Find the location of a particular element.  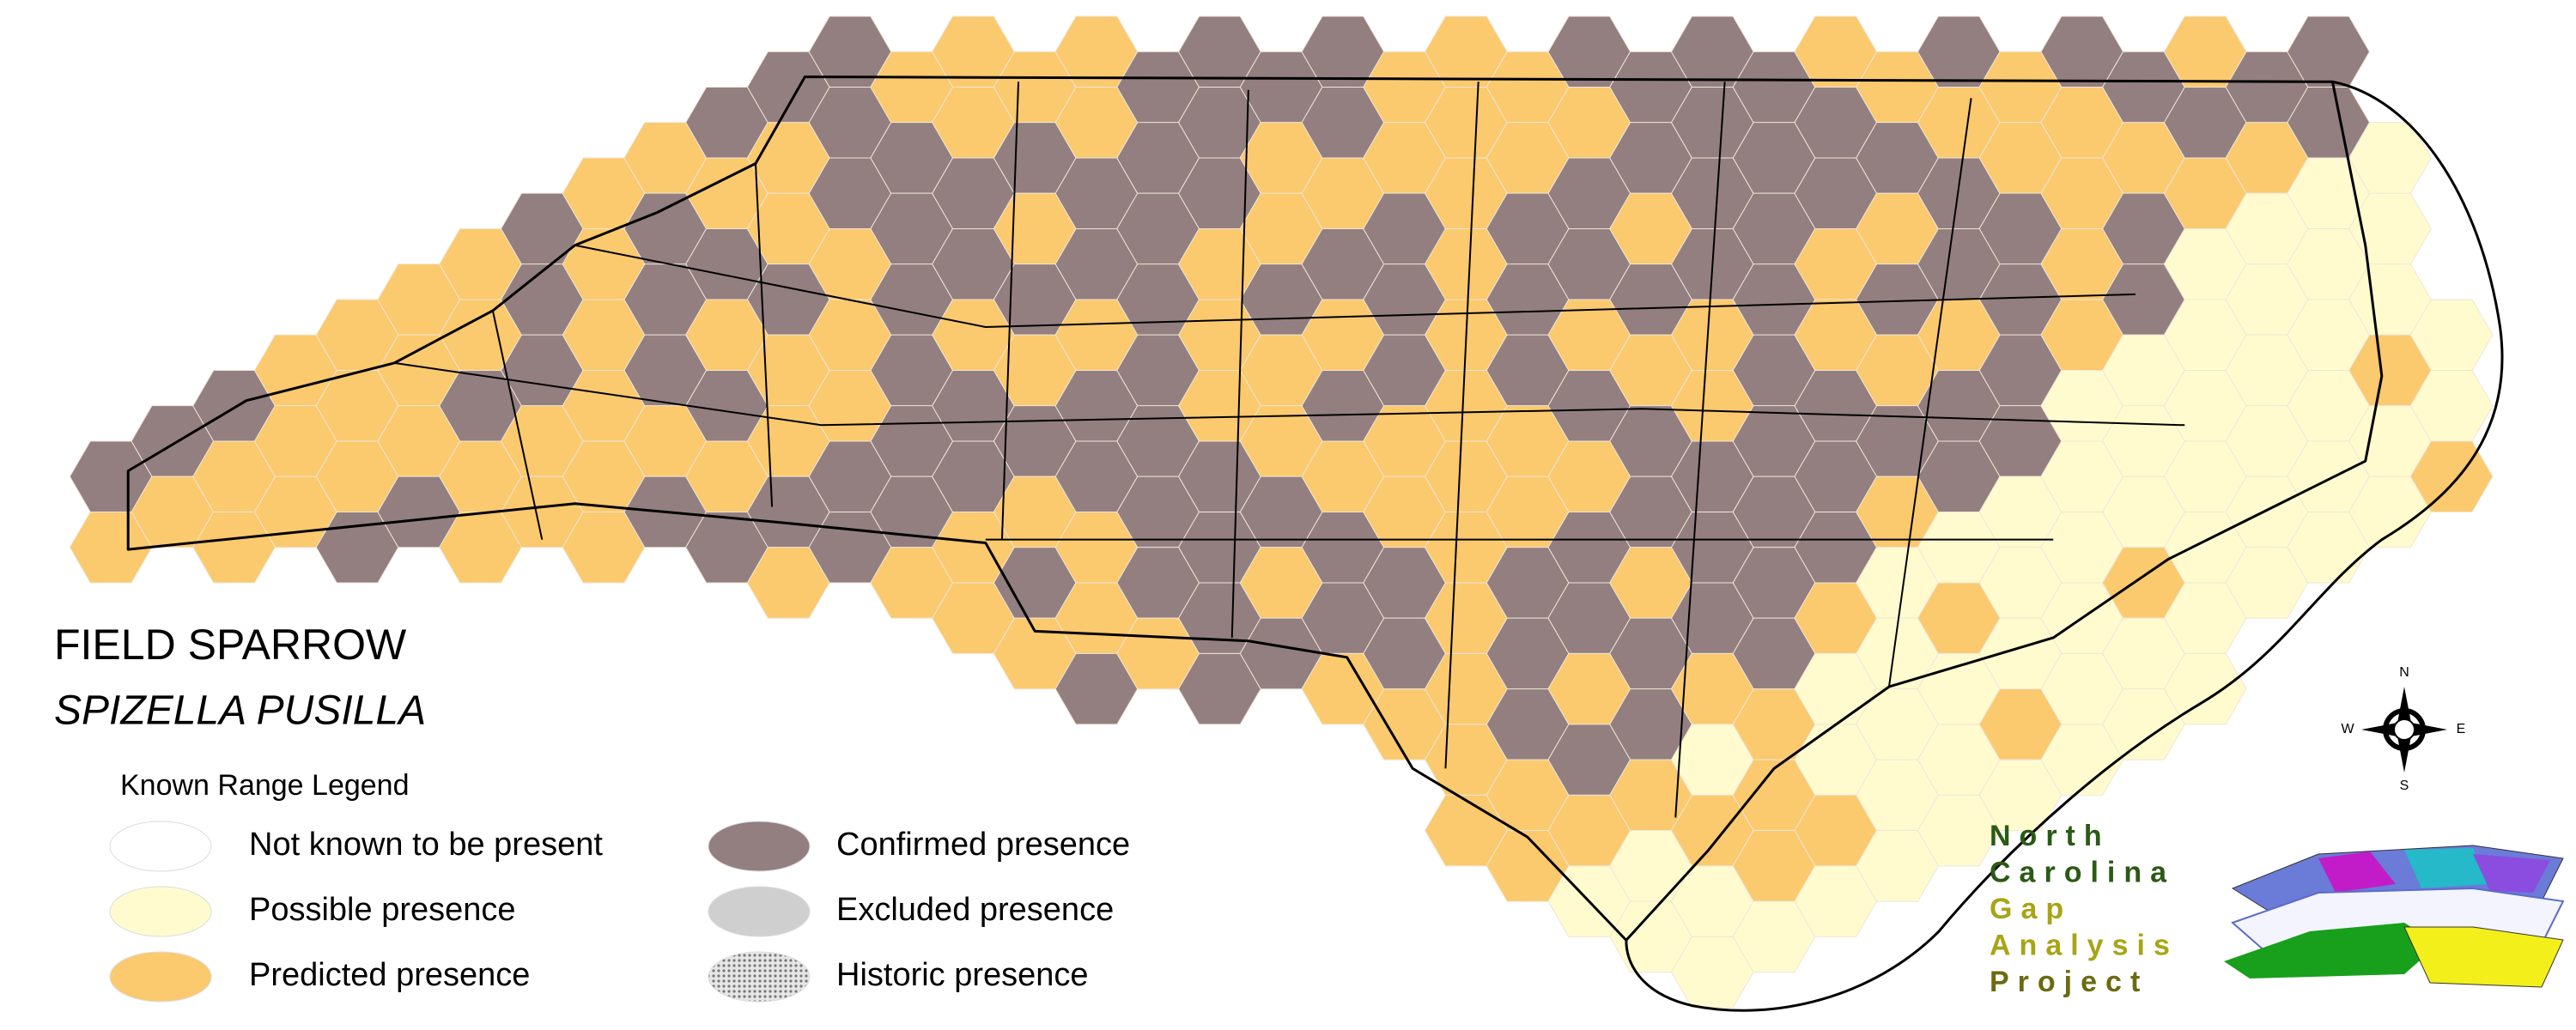

species-scientific-name: SPIZELLA PUSILLA is located at coordinates (240, 711).